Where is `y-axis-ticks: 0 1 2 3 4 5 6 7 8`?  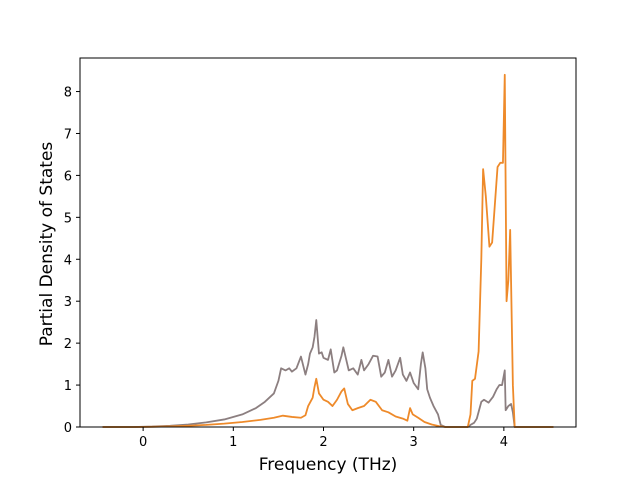 y-axis-ticks: 0 1 2 3 4 5 6 7 8 is located at coordinates (72, 261).